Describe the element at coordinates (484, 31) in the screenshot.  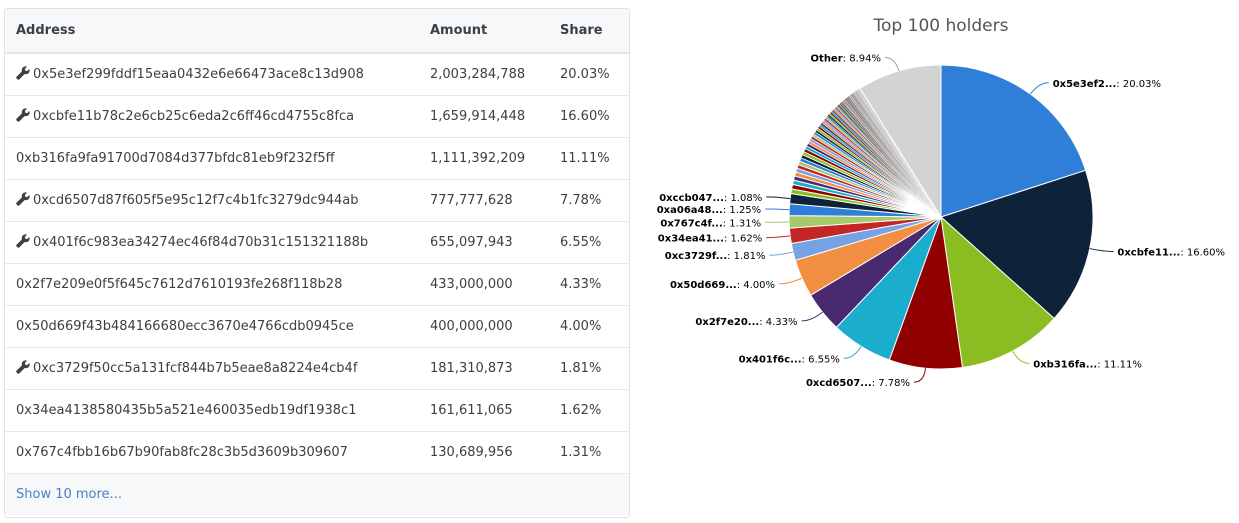
I see `header-amount: Amount` at that location.